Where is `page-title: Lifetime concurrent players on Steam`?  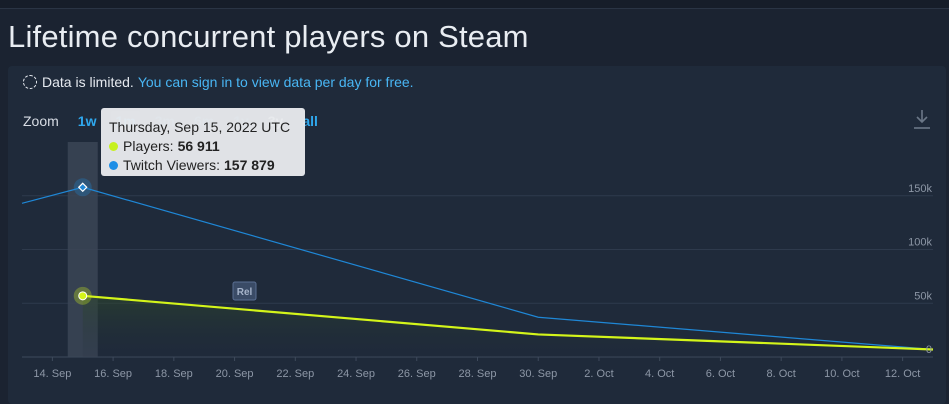 page-title: Lifetime concurrent players on Steam is located at coordinates (268, 36).